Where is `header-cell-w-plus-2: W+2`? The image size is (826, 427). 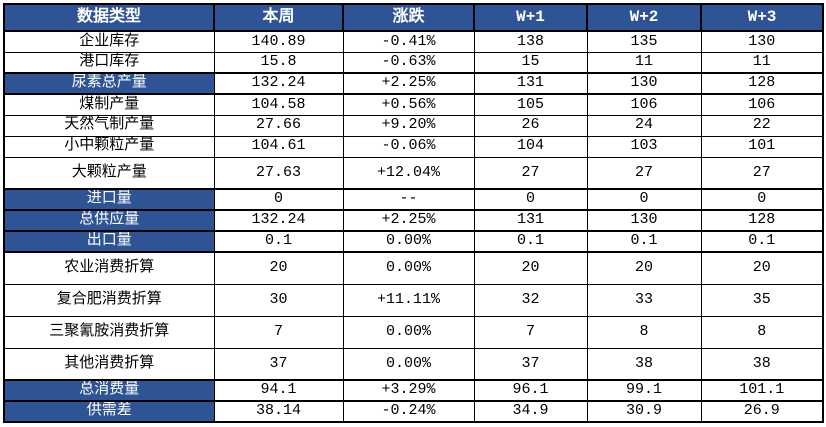 header-cell-w-plus-2: W+2 is located at coordinates (644, 17).